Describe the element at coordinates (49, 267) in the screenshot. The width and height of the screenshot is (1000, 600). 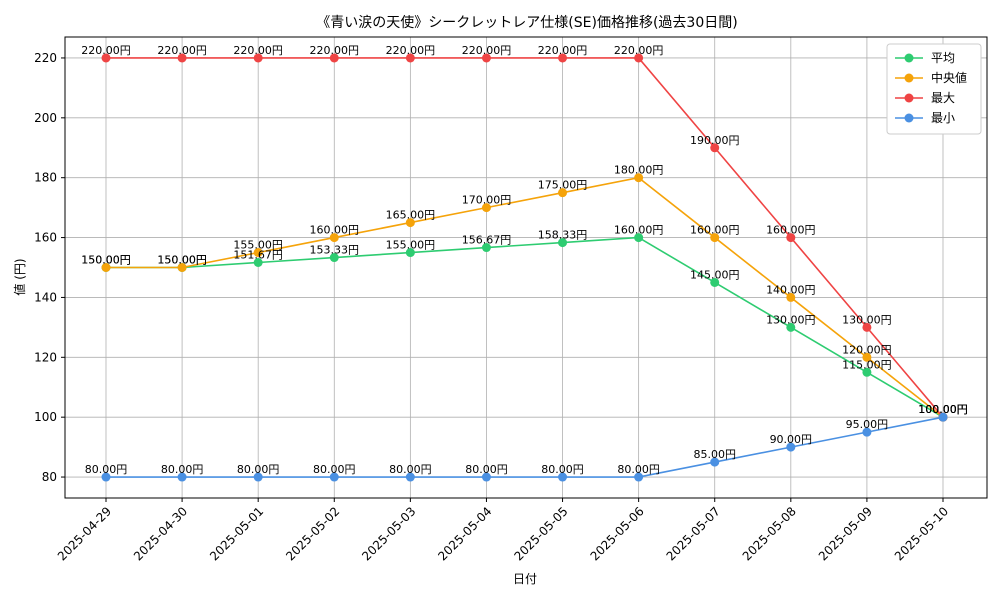
I see `y-axis-ticks: 80 100 120 140 160 180 200 220` at that location.